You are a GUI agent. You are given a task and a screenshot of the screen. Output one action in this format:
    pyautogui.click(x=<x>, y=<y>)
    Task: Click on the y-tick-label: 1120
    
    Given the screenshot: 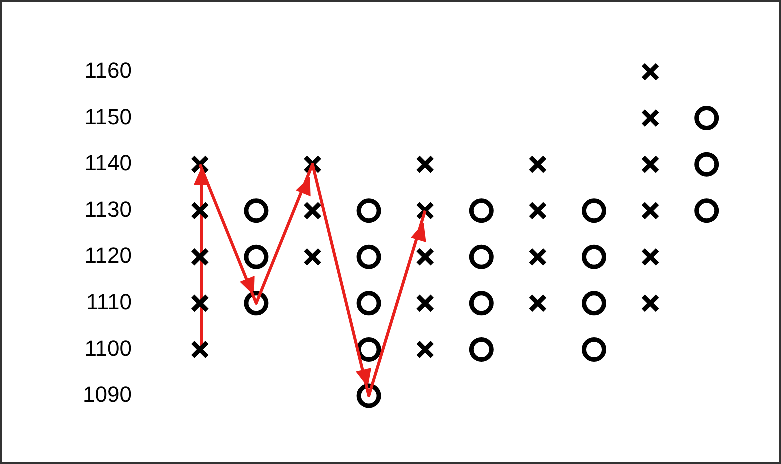 What is the action you would take?
    pyautogui.click(x=108, y=255)
    